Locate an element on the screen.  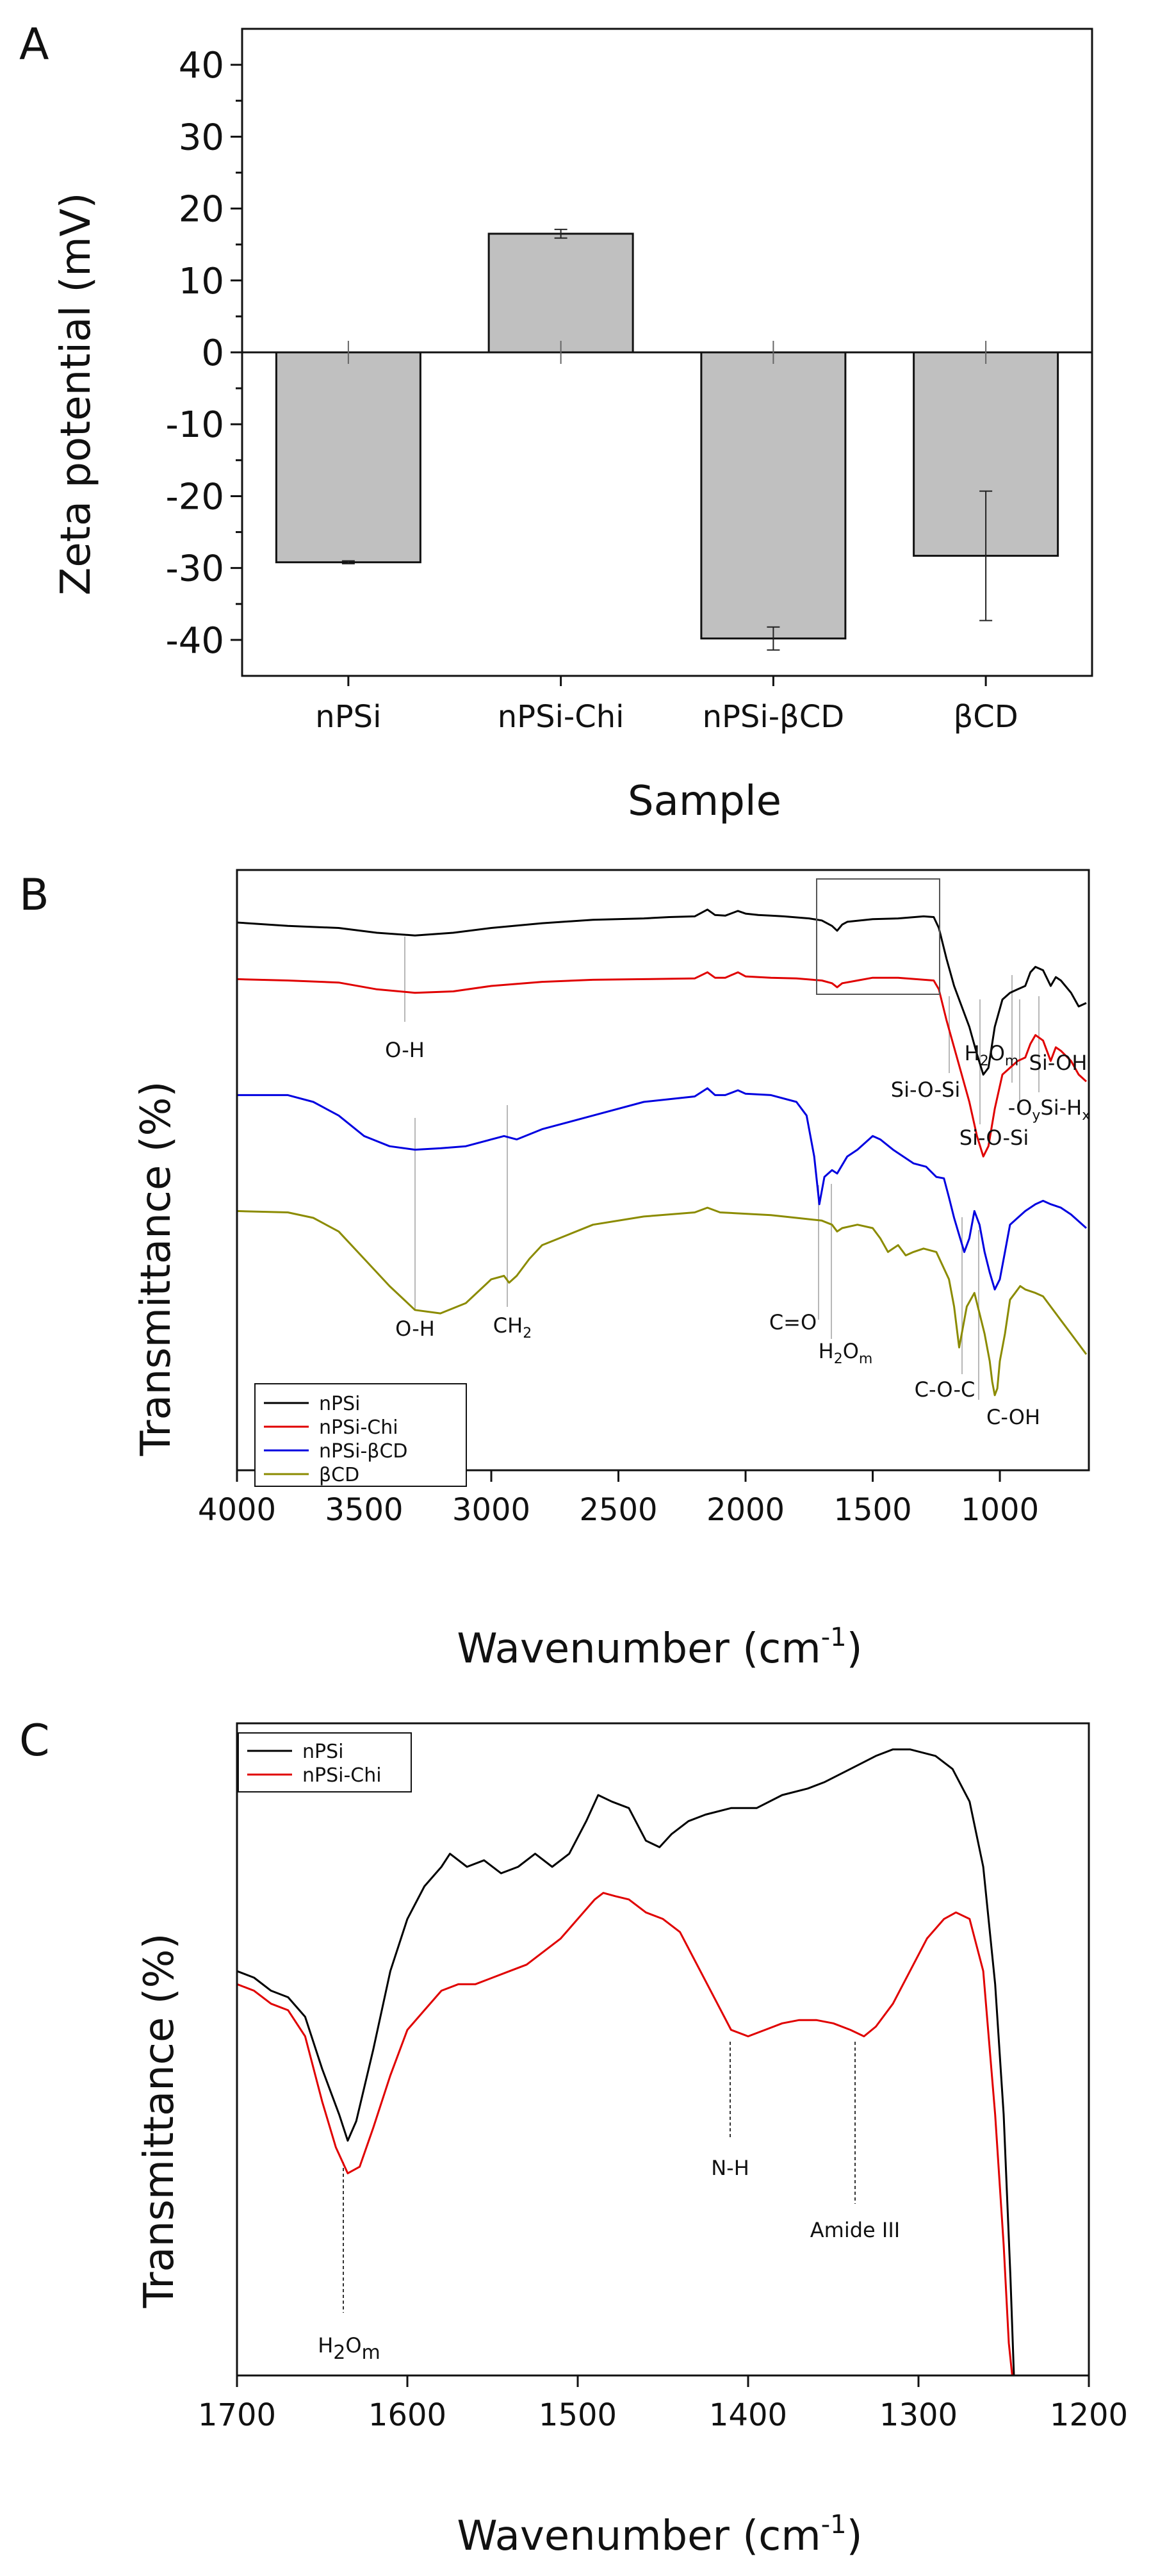
ch2-main: CH is located at coordinates (508, 1325).